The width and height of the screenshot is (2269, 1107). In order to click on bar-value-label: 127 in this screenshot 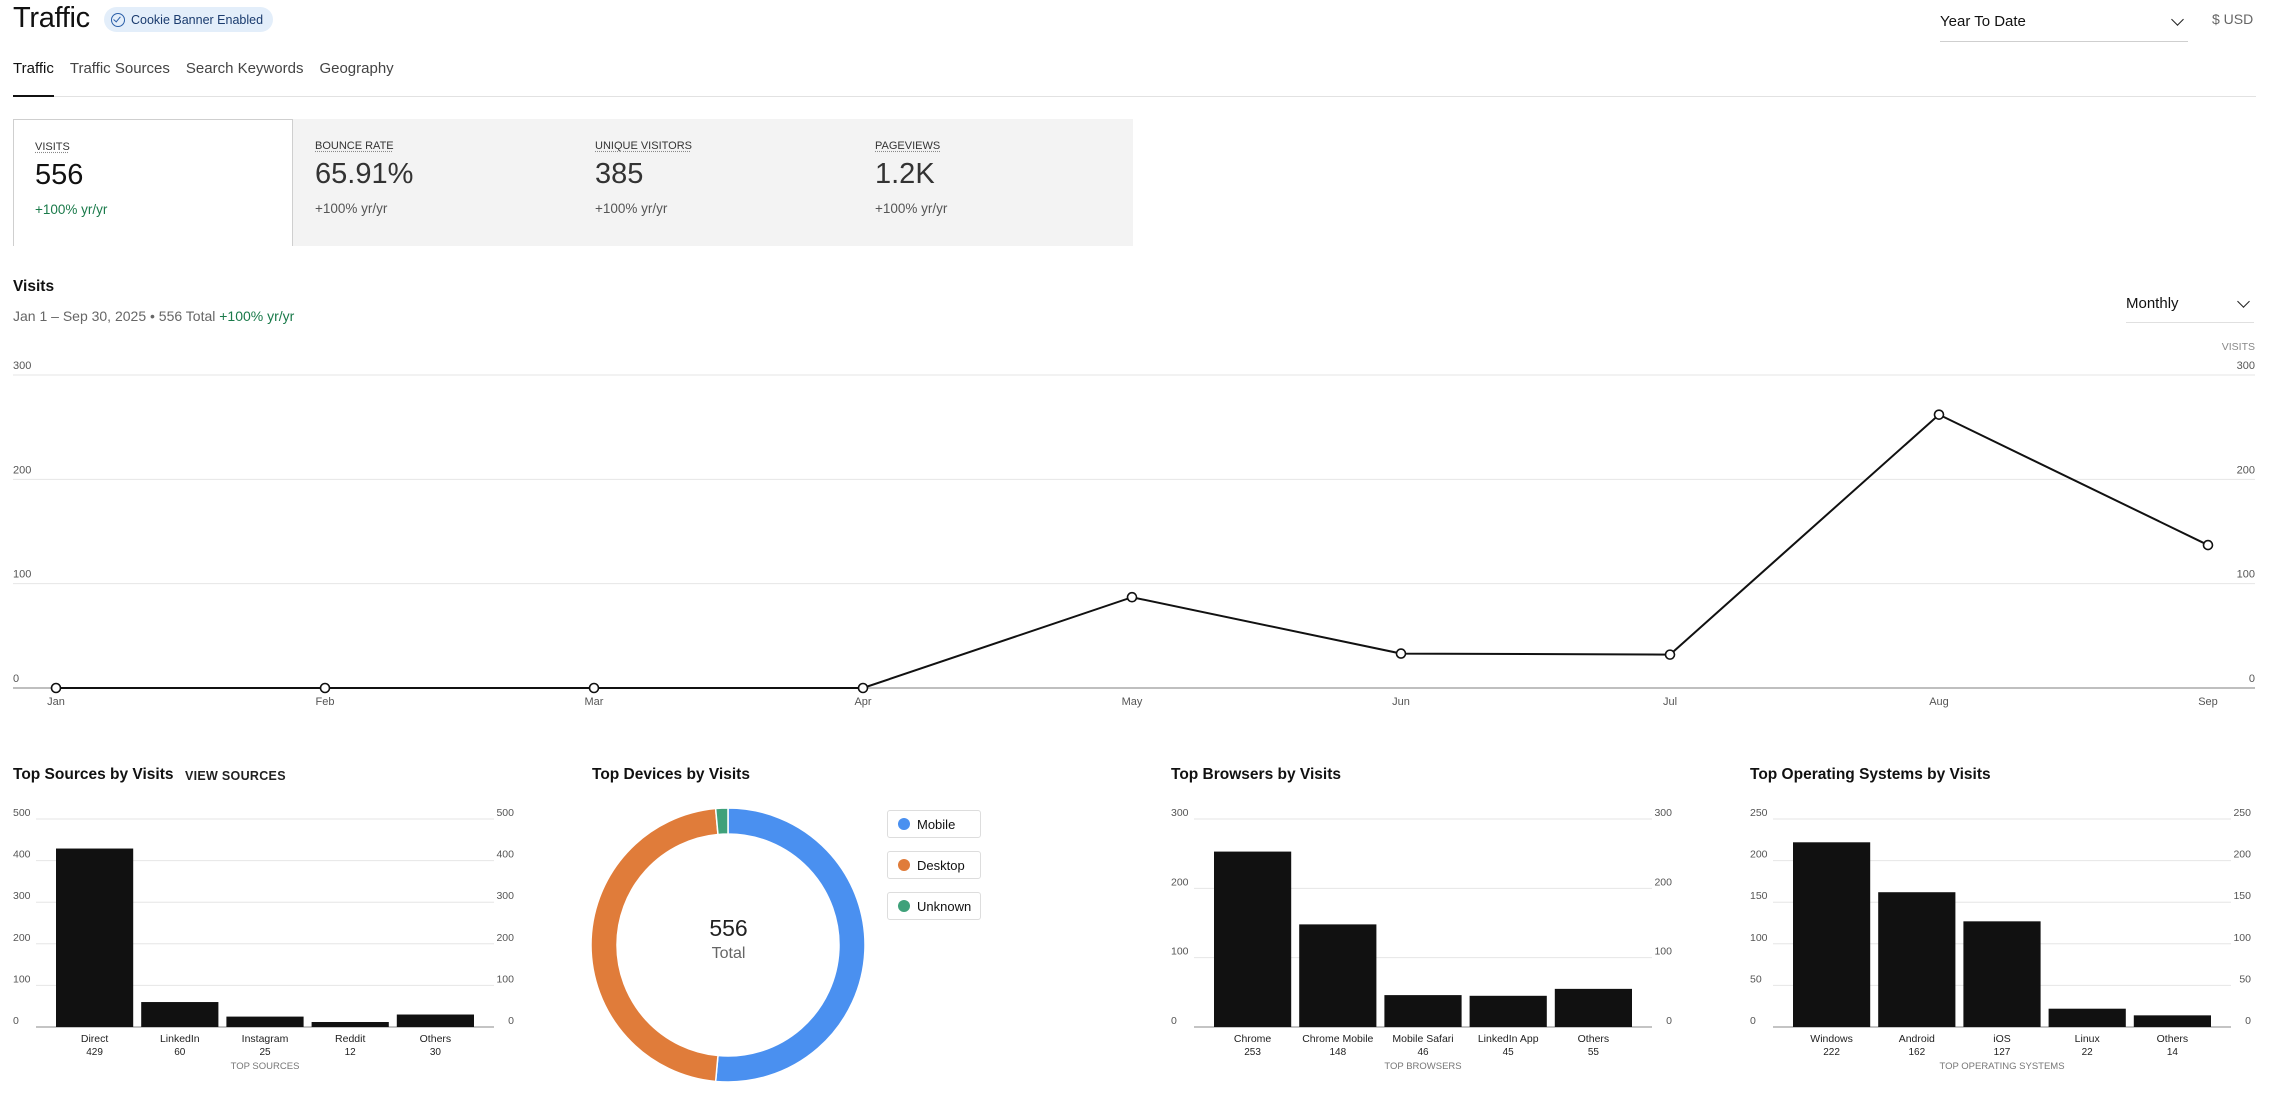, I will do `click(2002, 1052)`.